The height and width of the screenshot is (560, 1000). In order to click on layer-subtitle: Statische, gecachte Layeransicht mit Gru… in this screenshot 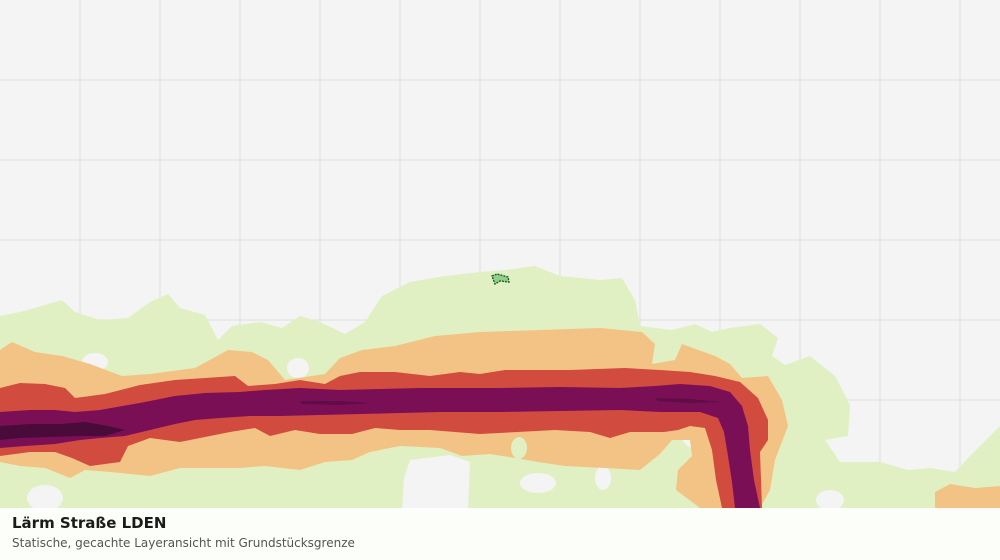, I will do `click(183, 543)`.